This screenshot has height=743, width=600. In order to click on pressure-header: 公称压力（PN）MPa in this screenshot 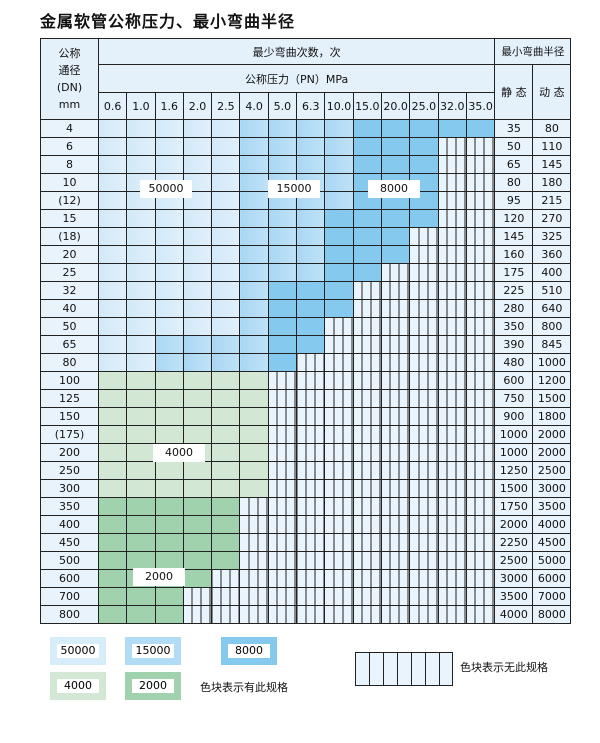, I will do `click(296, 78)`.